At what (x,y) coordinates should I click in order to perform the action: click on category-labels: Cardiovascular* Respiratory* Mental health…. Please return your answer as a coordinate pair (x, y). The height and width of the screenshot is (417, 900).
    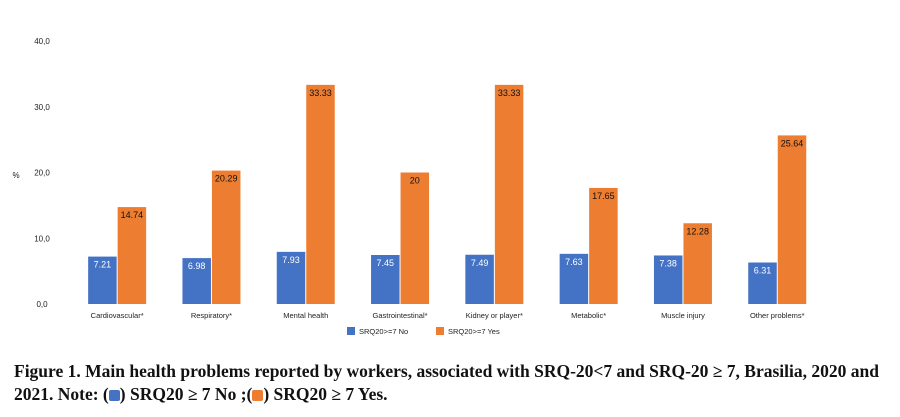
    Looking at the image, I should click on (448, 315).